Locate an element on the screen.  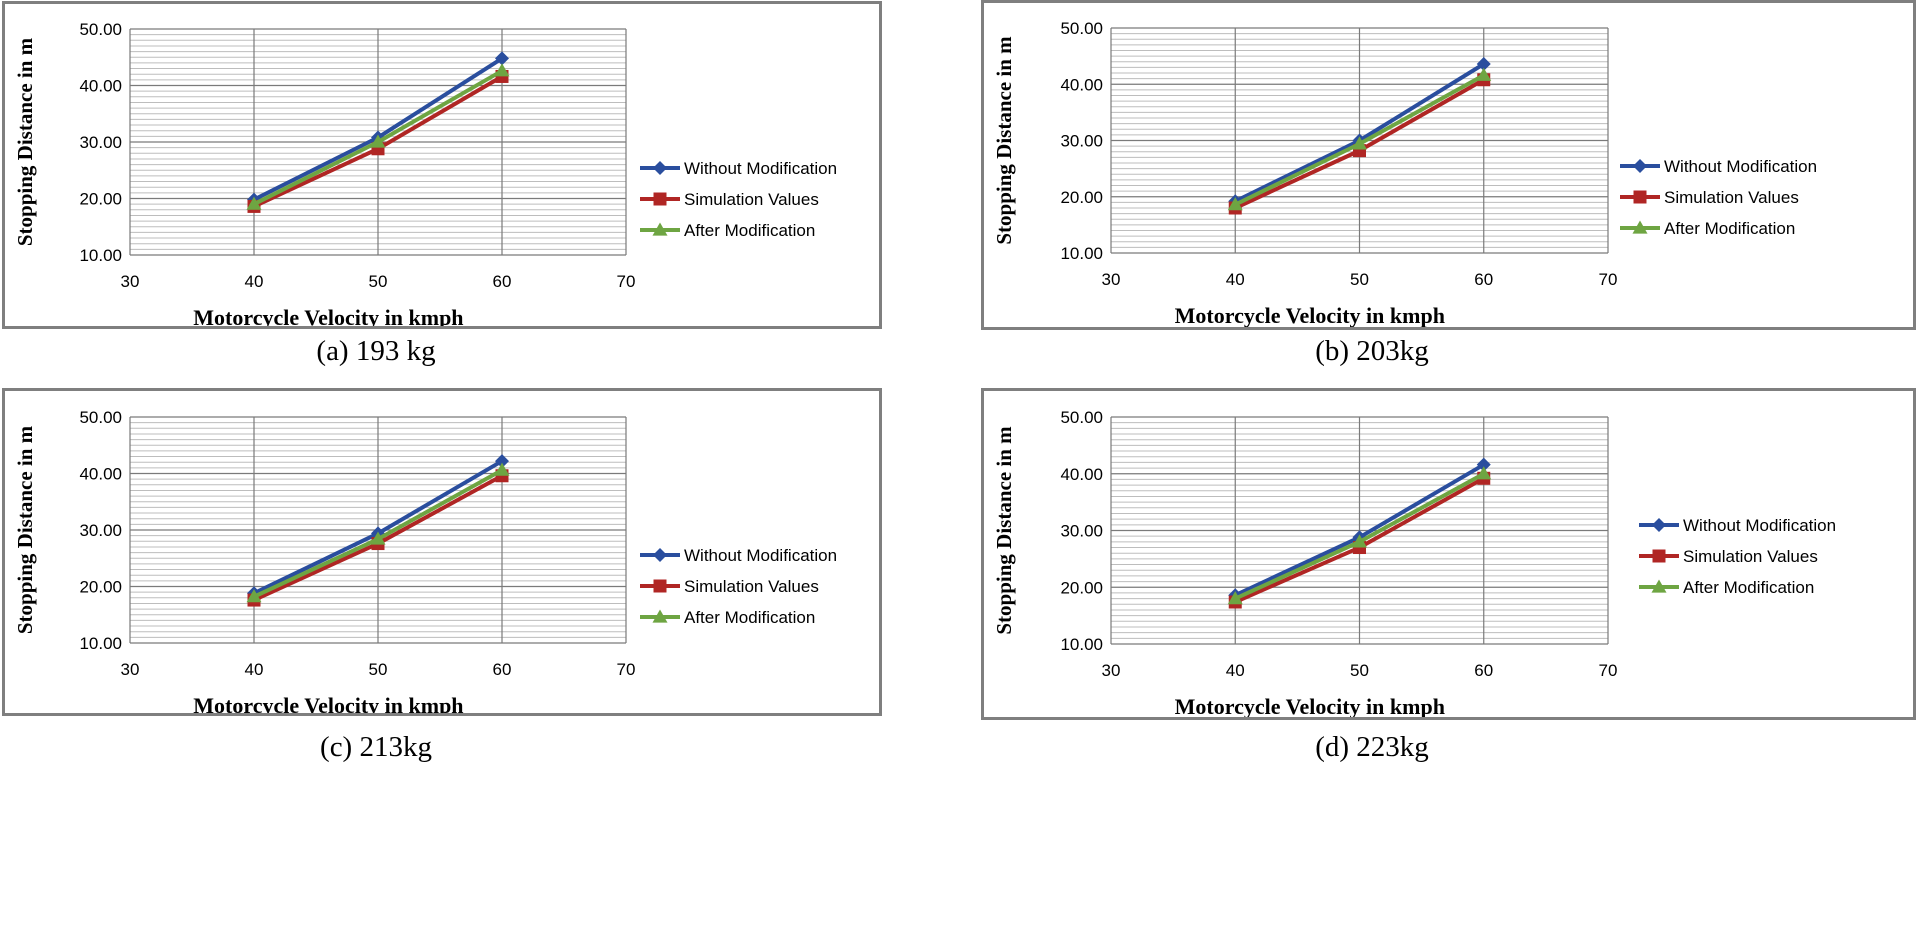
figure-caption: (d) 223kg is located at coordinates (1372, 747).